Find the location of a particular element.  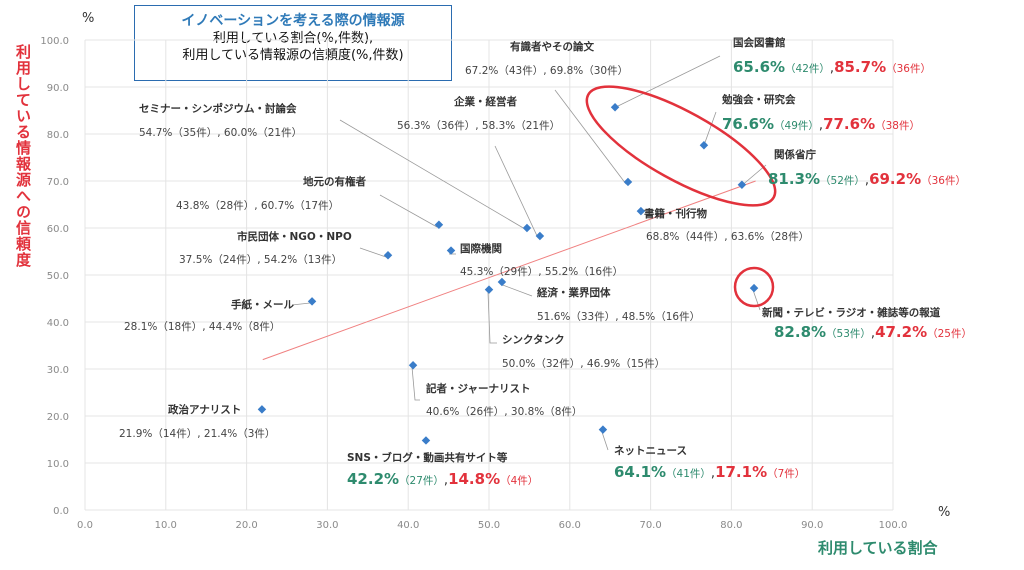

x-tick-label: 50.0 is located at coordinates (489, 525).